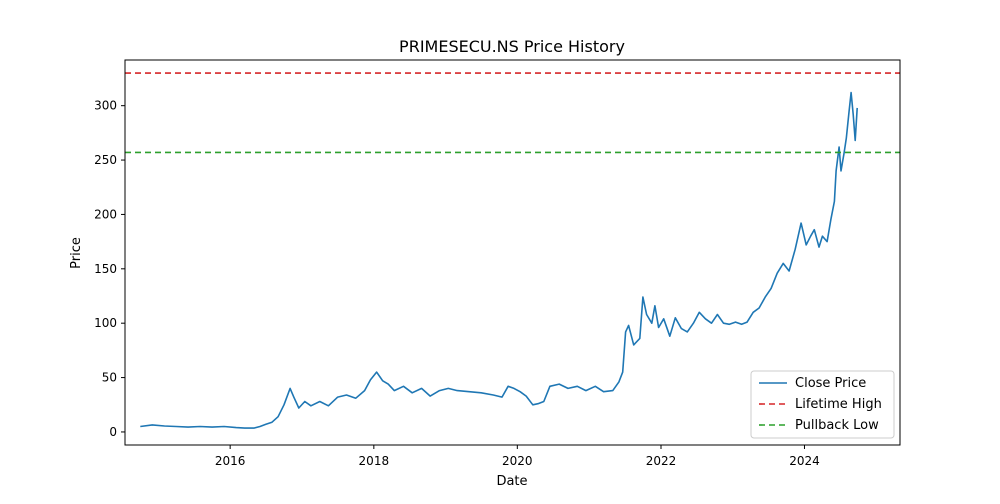 This screenshot has height=504, width=1000. I want to click on x-axis-label: Date, so click(511, 481).